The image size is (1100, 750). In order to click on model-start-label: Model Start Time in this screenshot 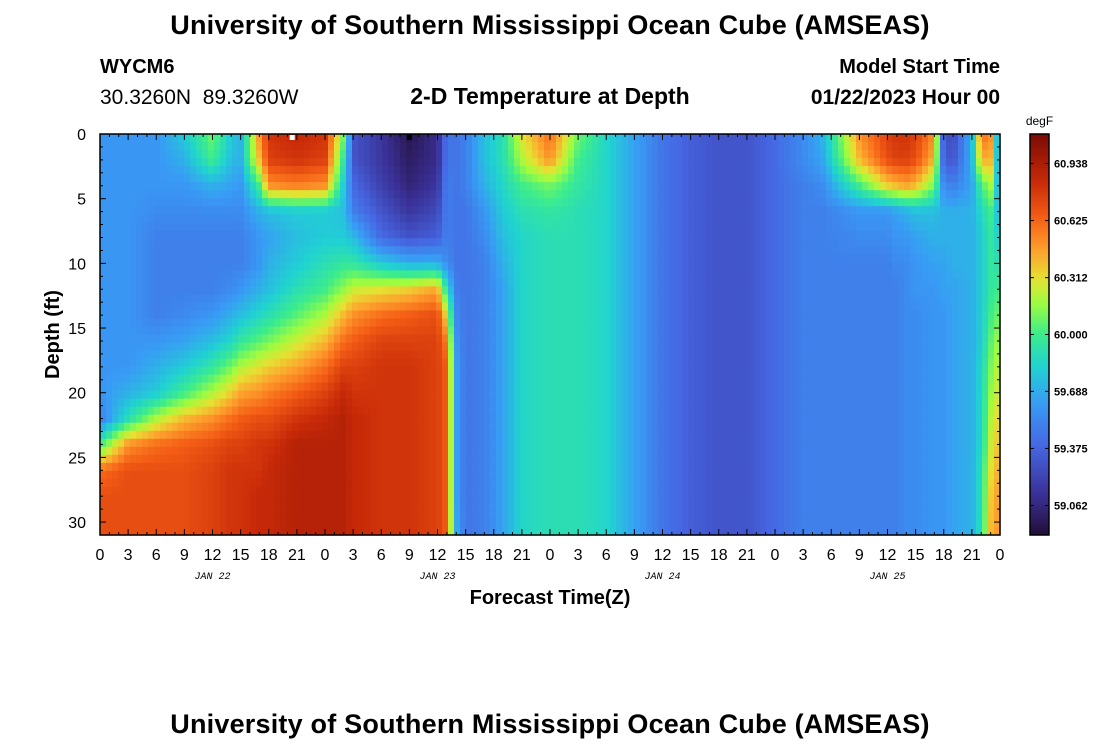, I will do `click(919, 67)`.